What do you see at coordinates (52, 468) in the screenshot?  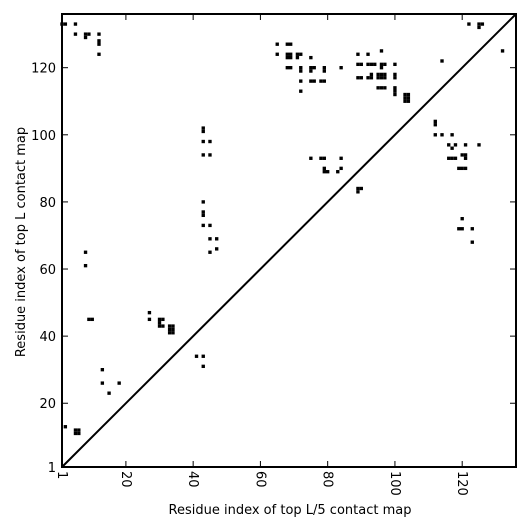 I see `y-tick-label: 1` at bounding box center [52, 468].